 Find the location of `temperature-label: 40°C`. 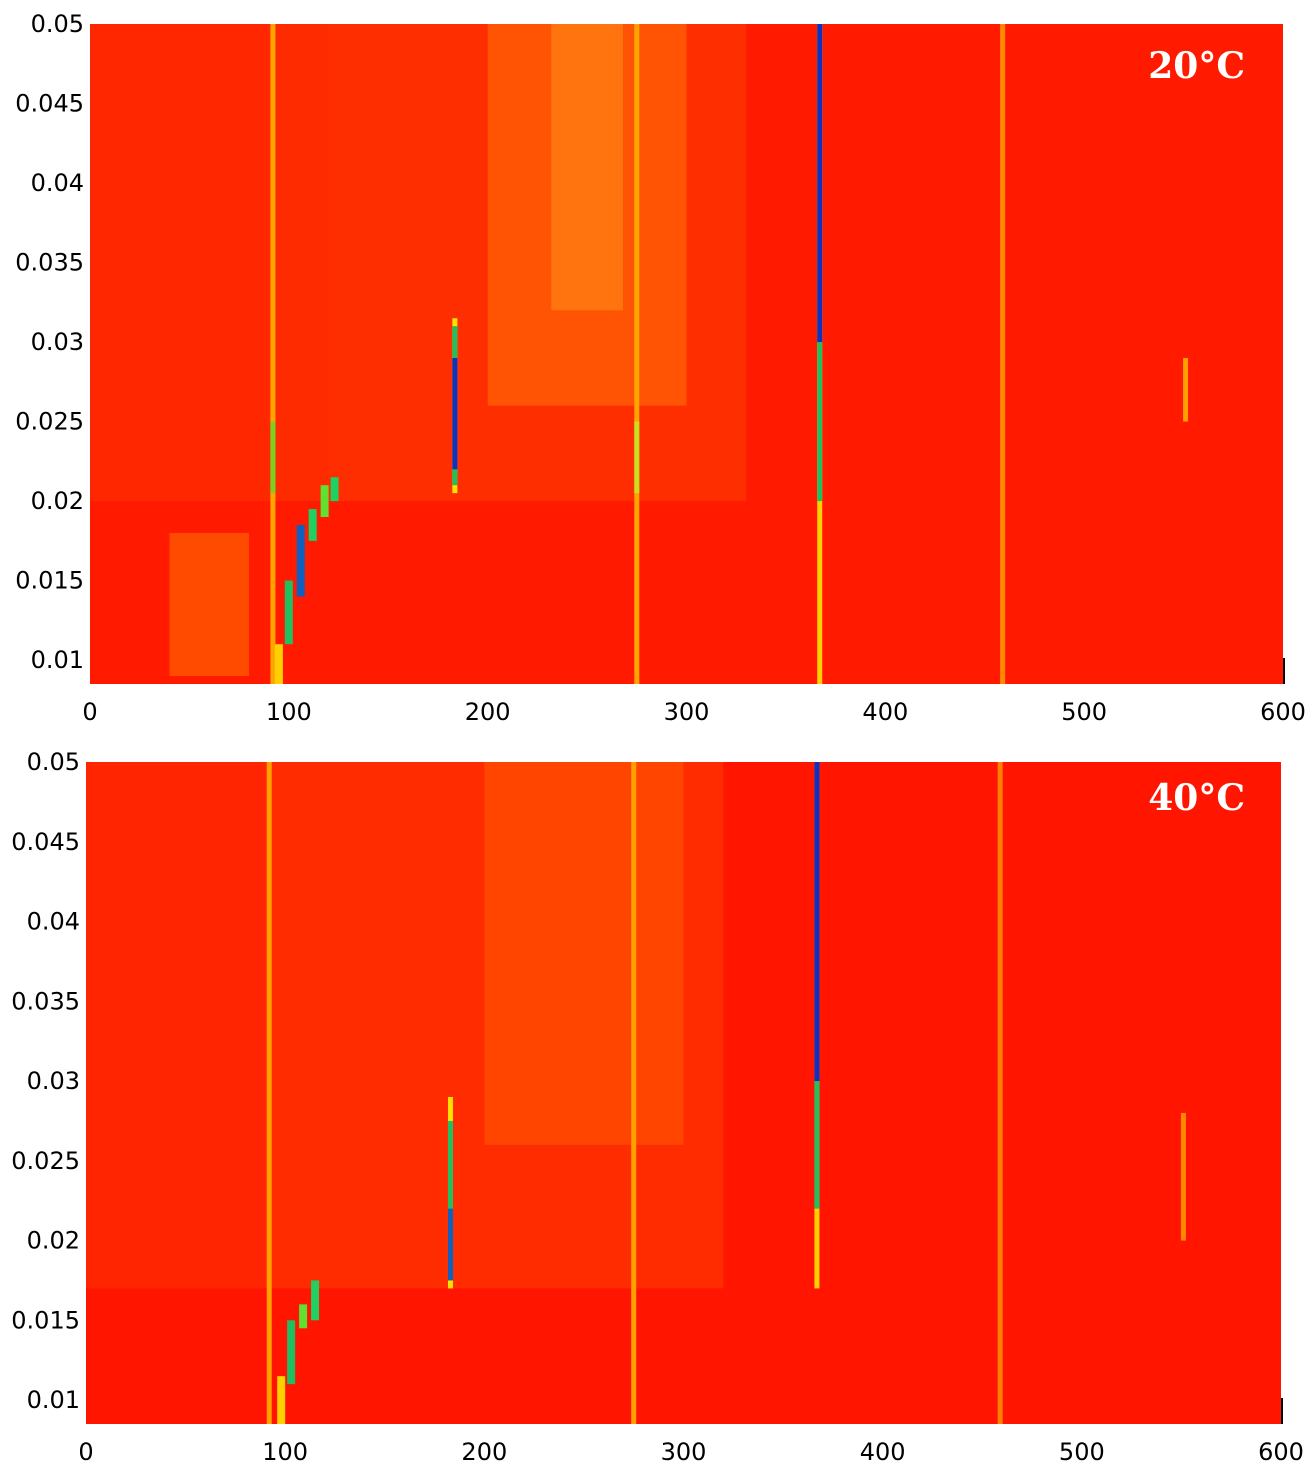

temperature-label: 40°C is located at coordinates (1196, 798).